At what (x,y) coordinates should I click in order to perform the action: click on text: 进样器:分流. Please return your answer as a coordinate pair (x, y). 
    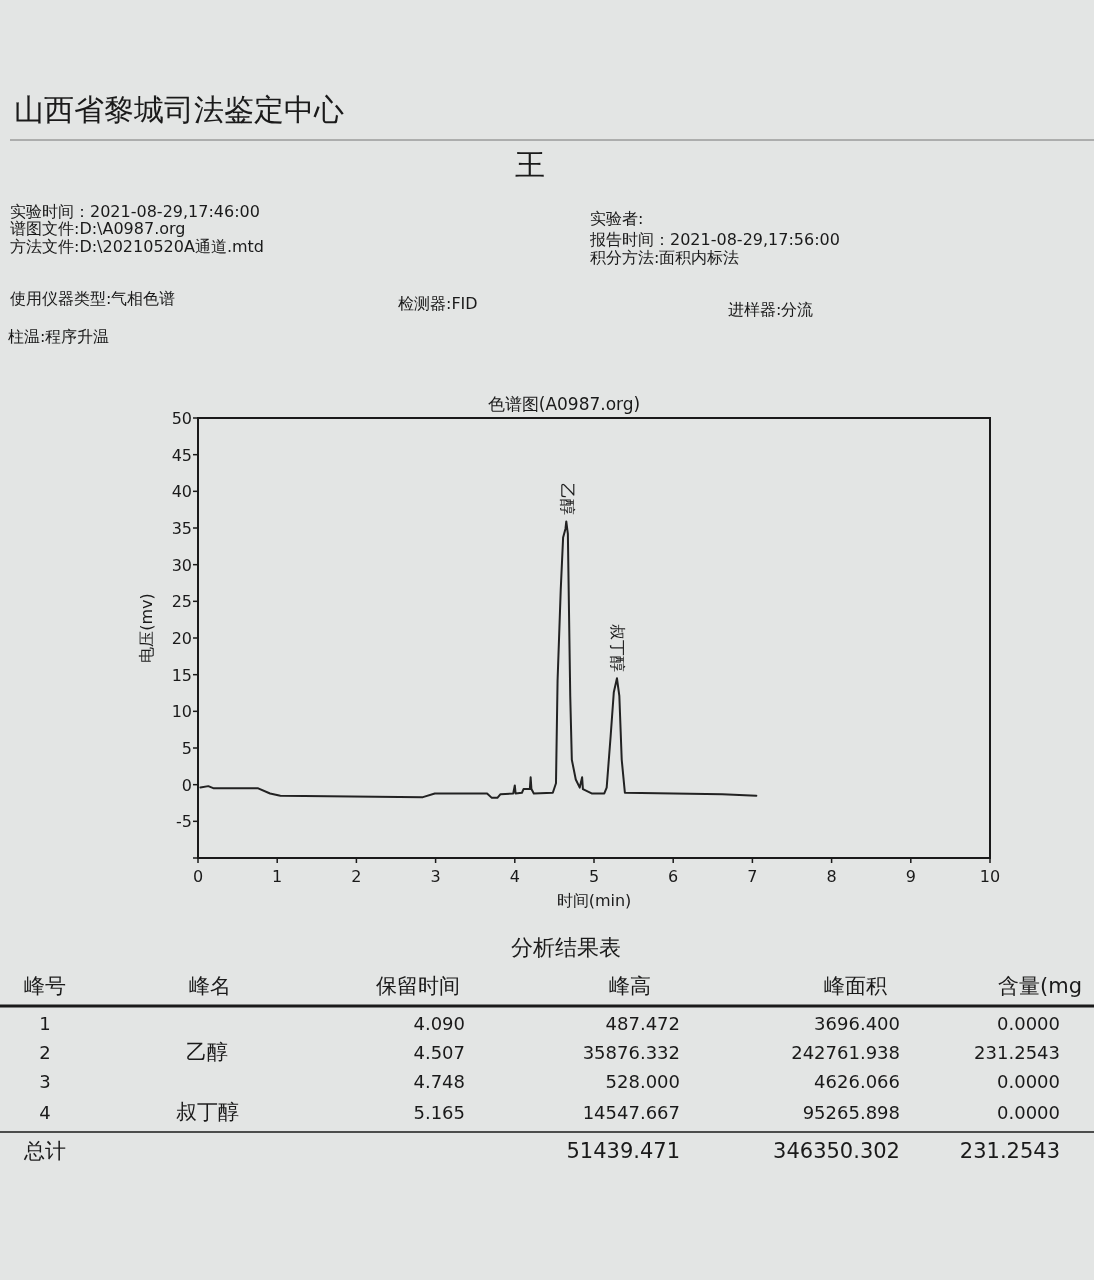
    Looking at the image, I should click on (771, 309).